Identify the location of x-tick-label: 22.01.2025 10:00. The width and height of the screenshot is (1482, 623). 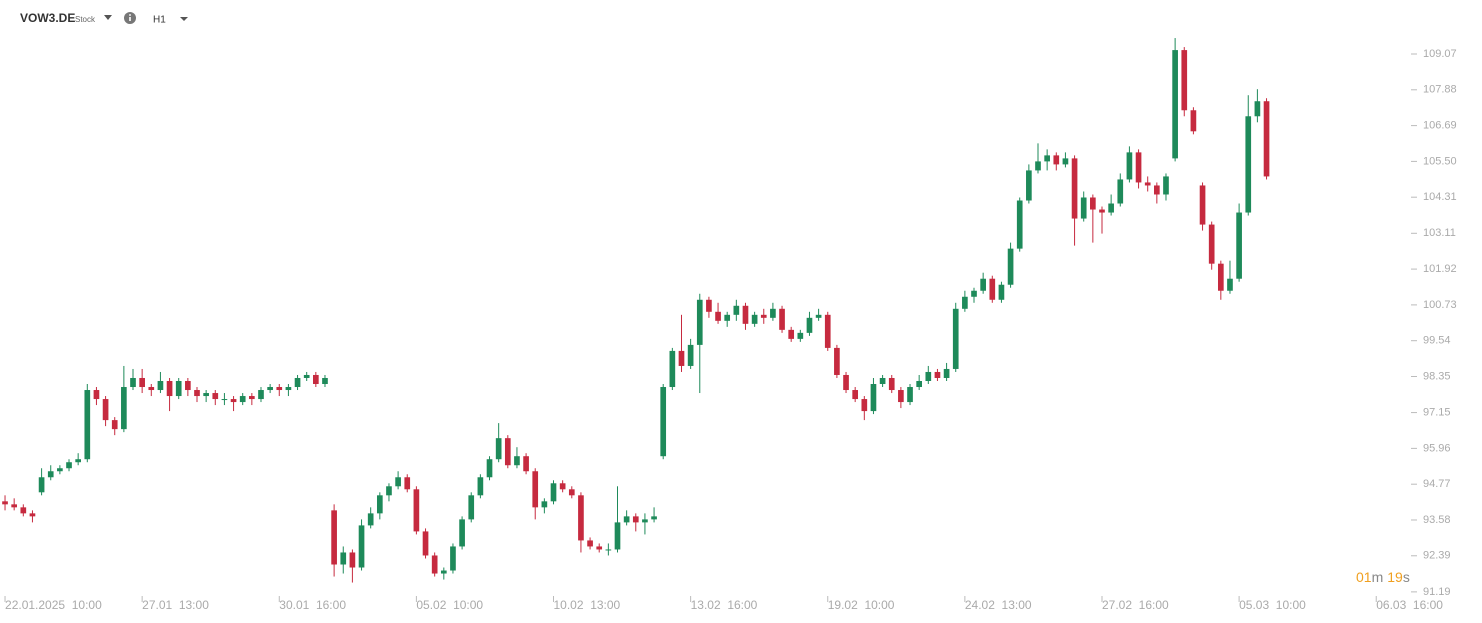
(53, 605).